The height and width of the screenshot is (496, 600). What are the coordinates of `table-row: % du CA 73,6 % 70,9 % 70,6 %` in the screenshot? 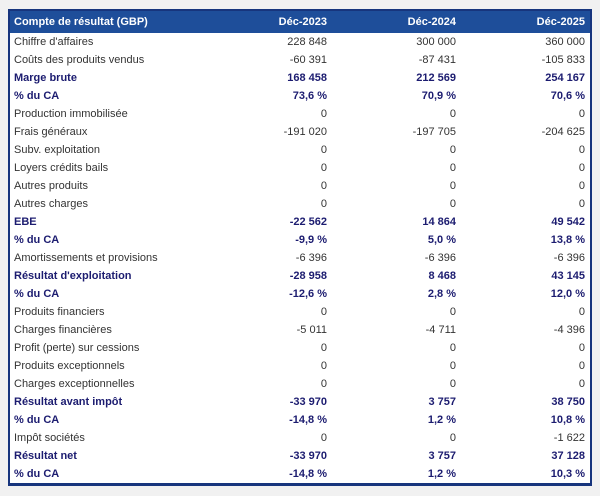 It's located at (300, 96).